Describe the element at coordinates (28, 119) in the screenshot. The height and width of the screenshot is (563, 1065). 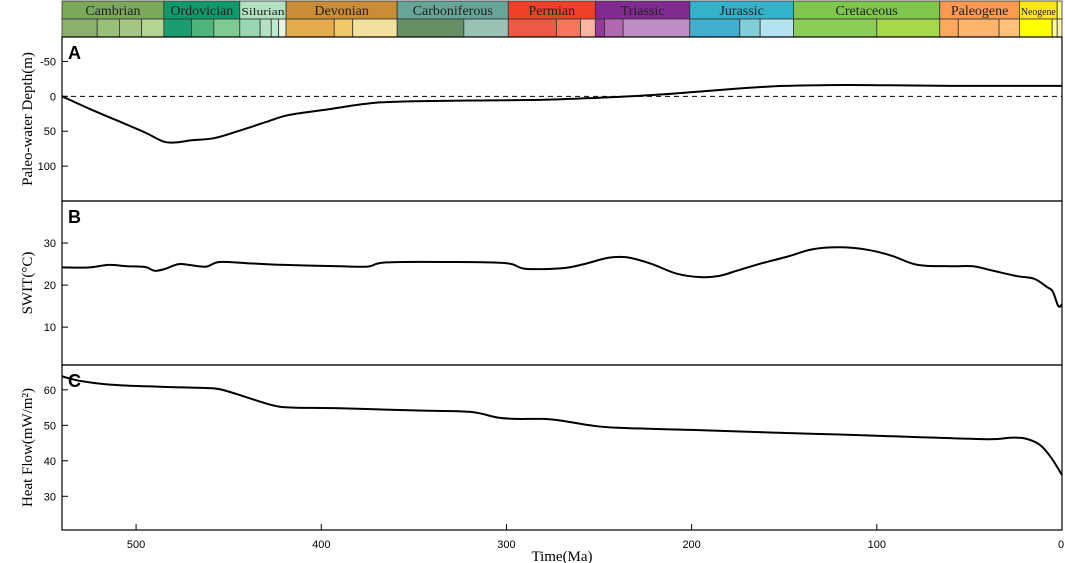
I see `y-axis-label: Paleo-water Depth(m)` at that location.